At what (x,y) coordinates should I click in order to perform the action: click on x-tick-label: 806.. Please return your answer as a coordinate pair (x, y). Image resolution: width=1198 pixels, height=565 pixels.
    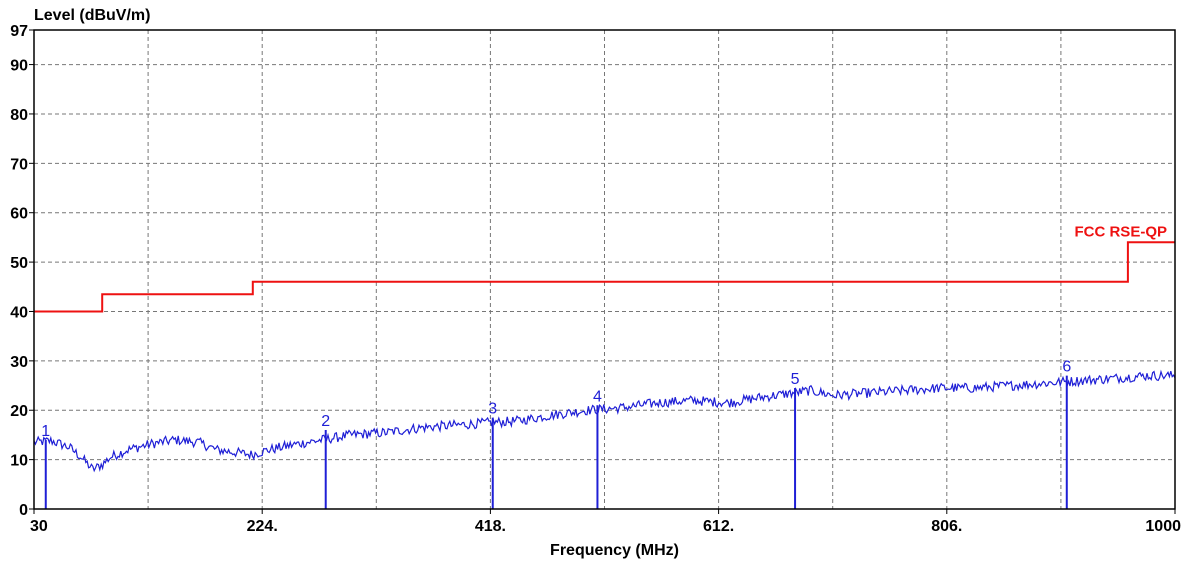
    Looking at the image, I should click on (946, 526).